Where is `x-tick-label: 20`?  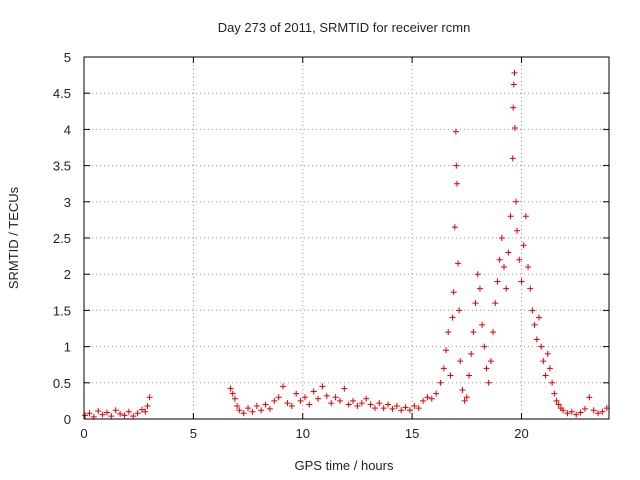
x-tick-label: 20 is located at coordinates (521, 433).